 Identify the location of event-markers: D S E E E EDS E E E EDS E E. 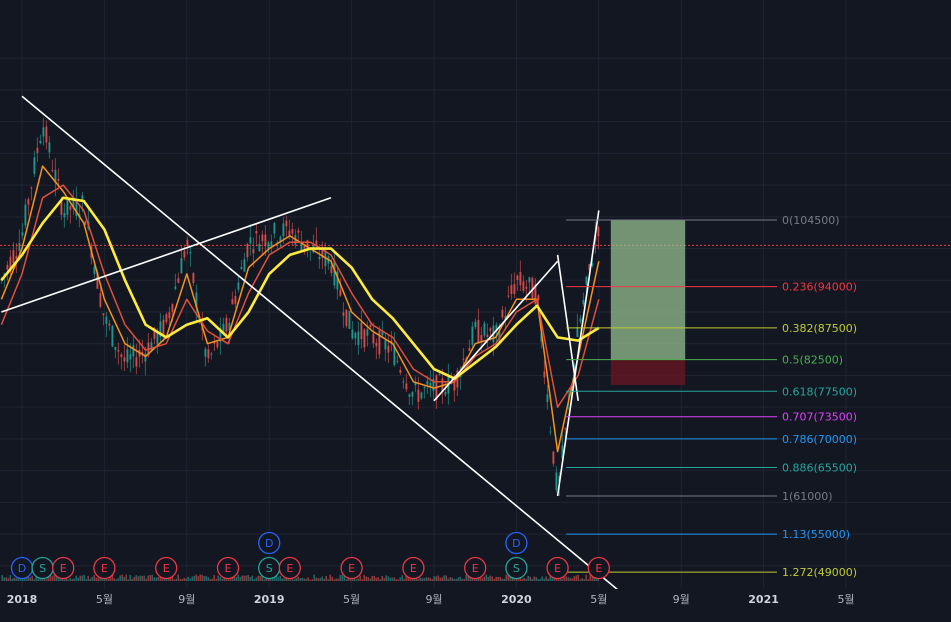
(310, 555).